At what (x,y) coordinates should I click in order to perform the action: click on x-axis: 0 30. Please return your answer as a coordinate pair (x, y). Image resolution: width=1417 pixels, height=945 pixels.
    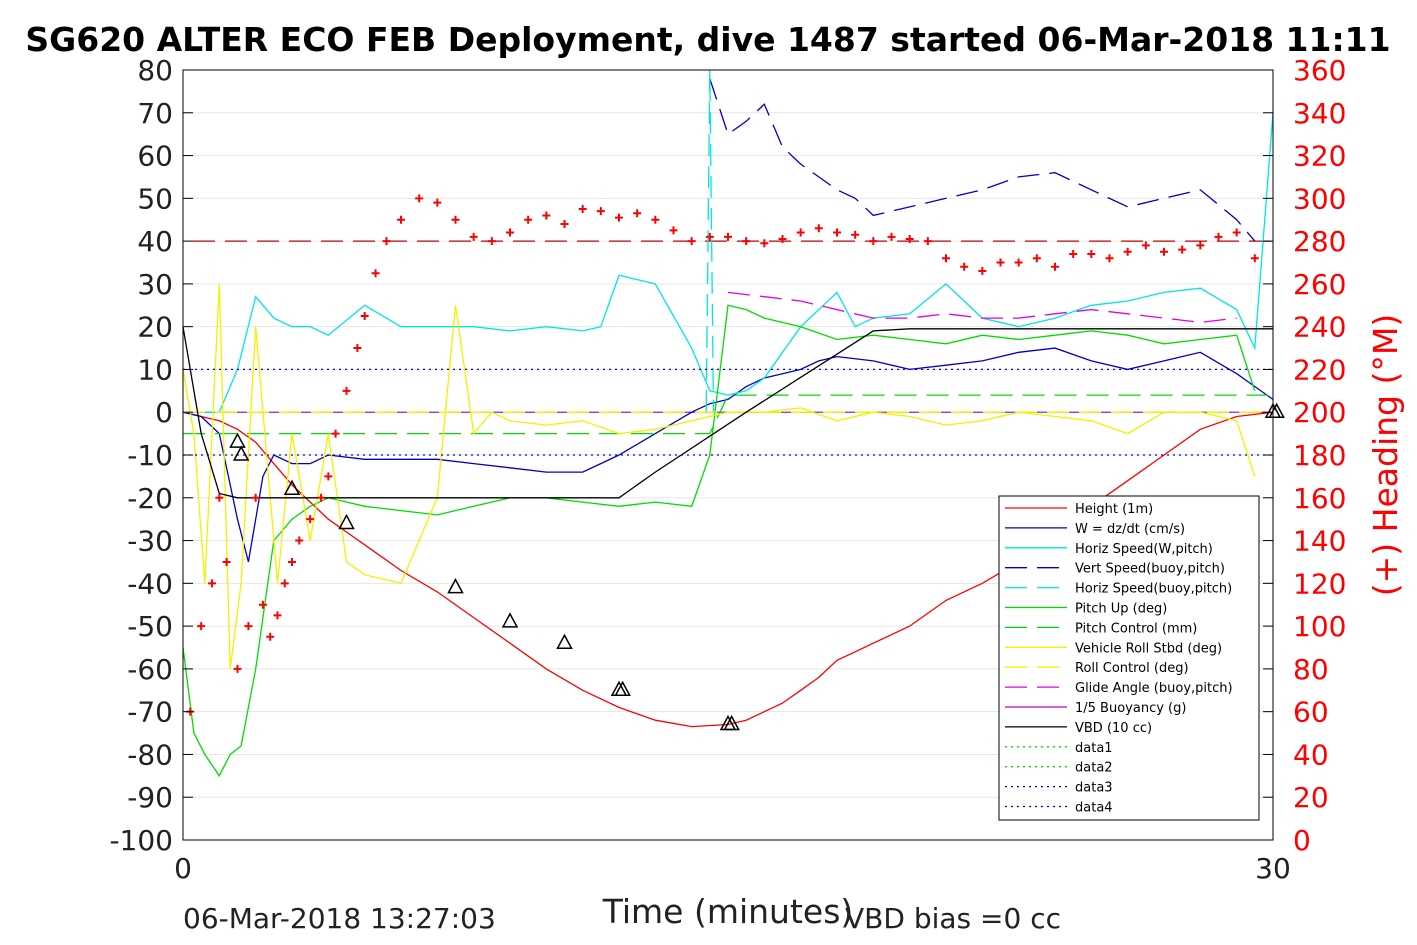
    Looking at the image, I should click on (732, 857).